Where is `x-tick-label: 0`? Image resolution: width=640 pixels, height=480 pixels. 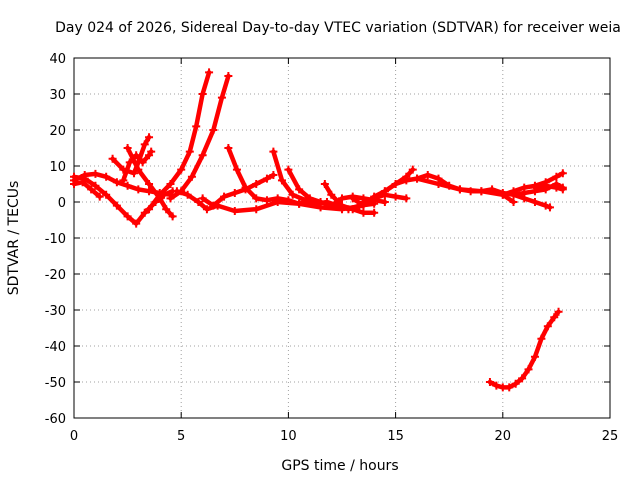
x-tick-label: 0 is located at coordinates (74, 436).